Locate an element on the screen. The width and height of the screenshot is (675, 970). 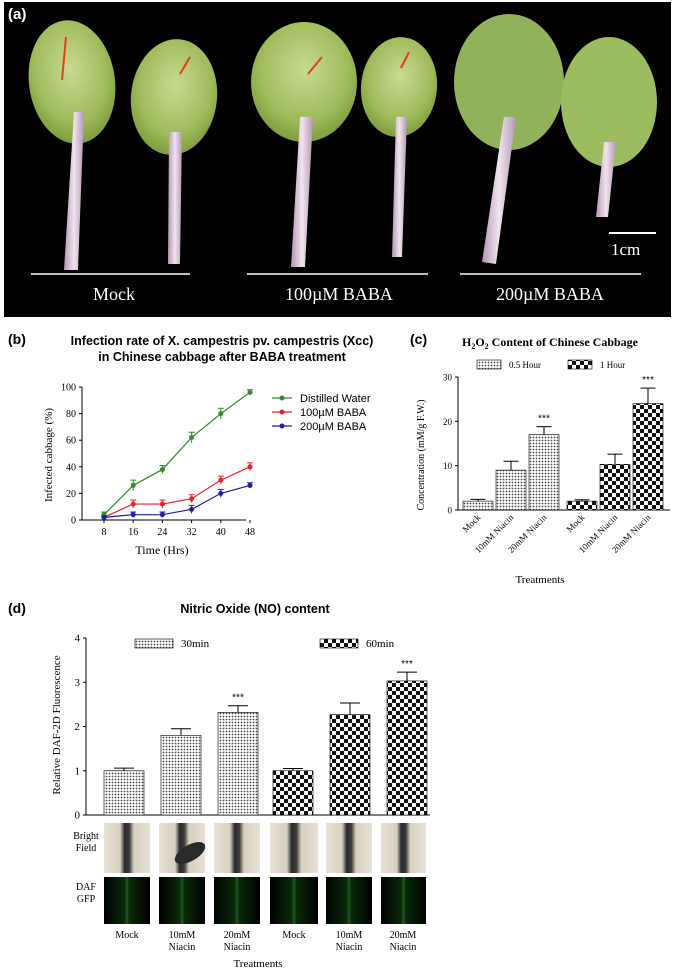
chart-b-ytick-label: 60 is located at coordinates (71, 441).